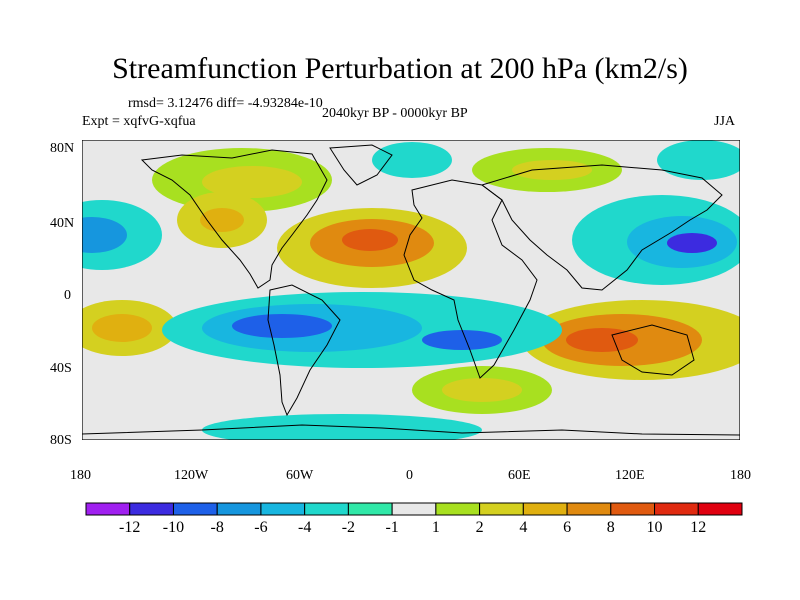  Describe the element at coordinates (342, 427) in the screenshot. I see `anomaly-antarctic` at that location.